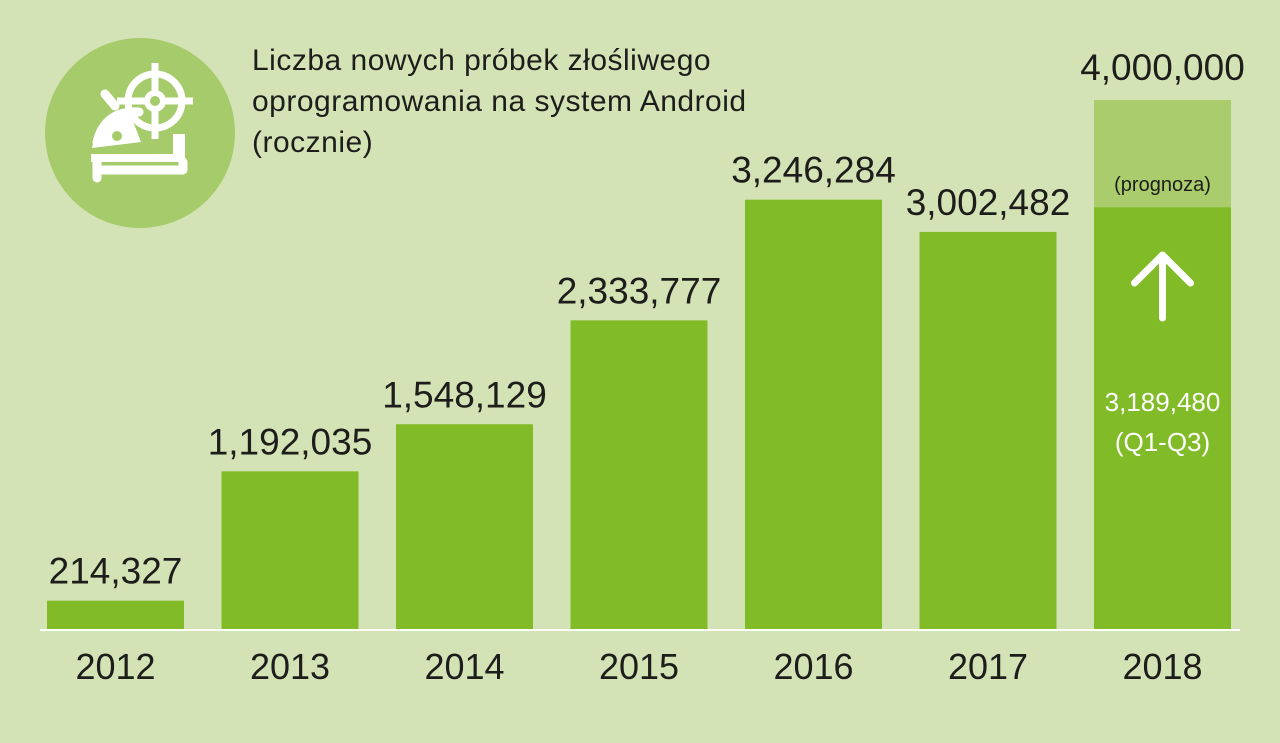 The image size is (1280, 743). What do you see at coordinates (813, 666) in the screenshot?
I see `x-tick-label: 2016` at bounding box center [813, 666].